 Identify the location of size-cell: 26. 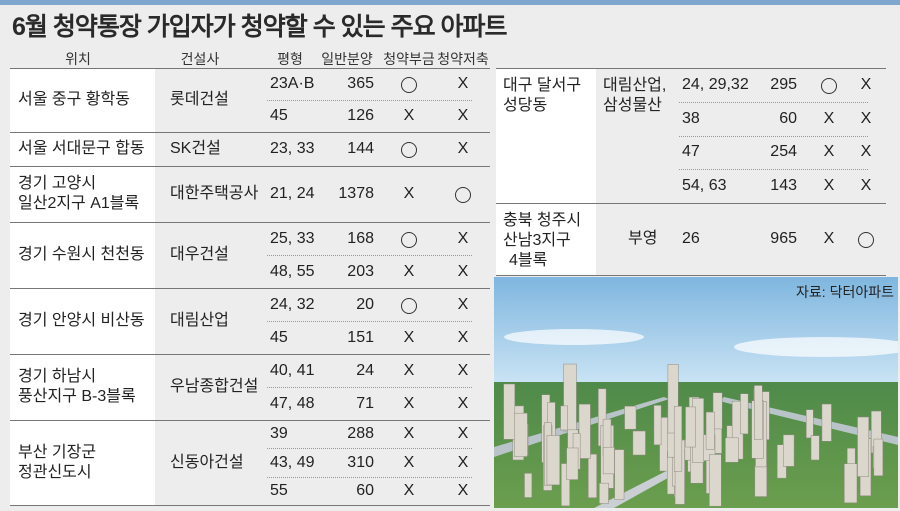
(691, 238).